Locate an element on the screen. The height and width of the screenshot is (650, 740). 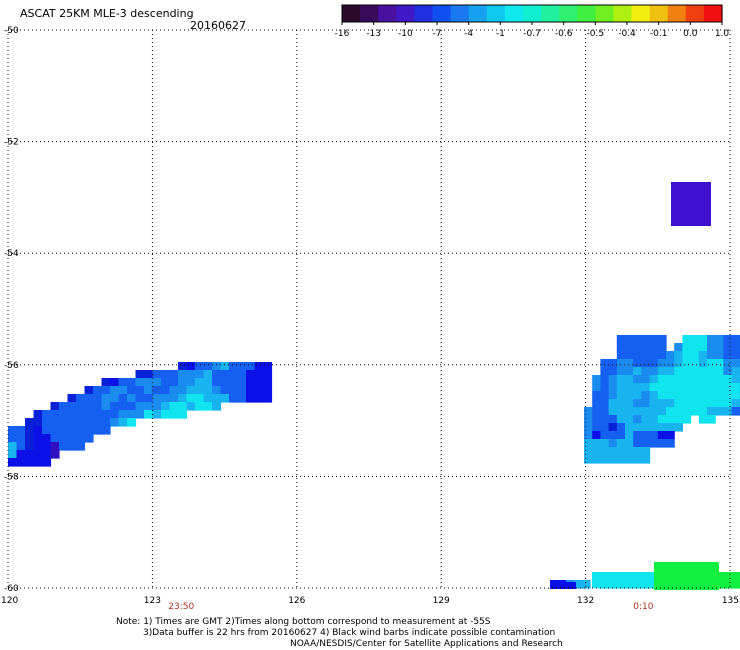
lat-tick-label: -50 is located at coordinates (11, 31).